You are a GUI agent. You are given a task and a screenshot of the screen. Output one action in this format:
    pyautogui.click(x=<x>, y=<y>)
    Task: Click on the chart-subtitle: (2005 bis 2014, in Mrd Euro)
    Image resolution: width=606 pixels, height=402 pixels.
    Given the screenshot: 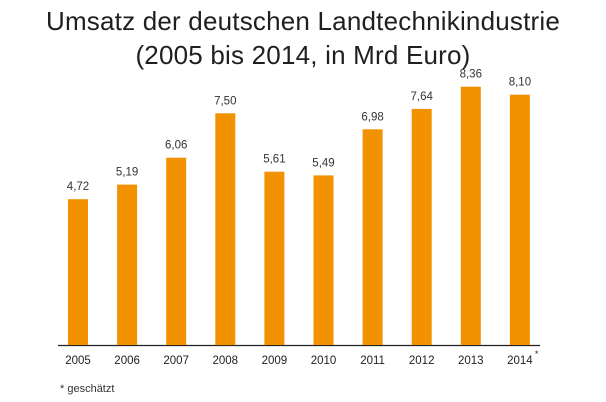 What is the action you would take?
    pyautogui.click(x=303, y=55)
    